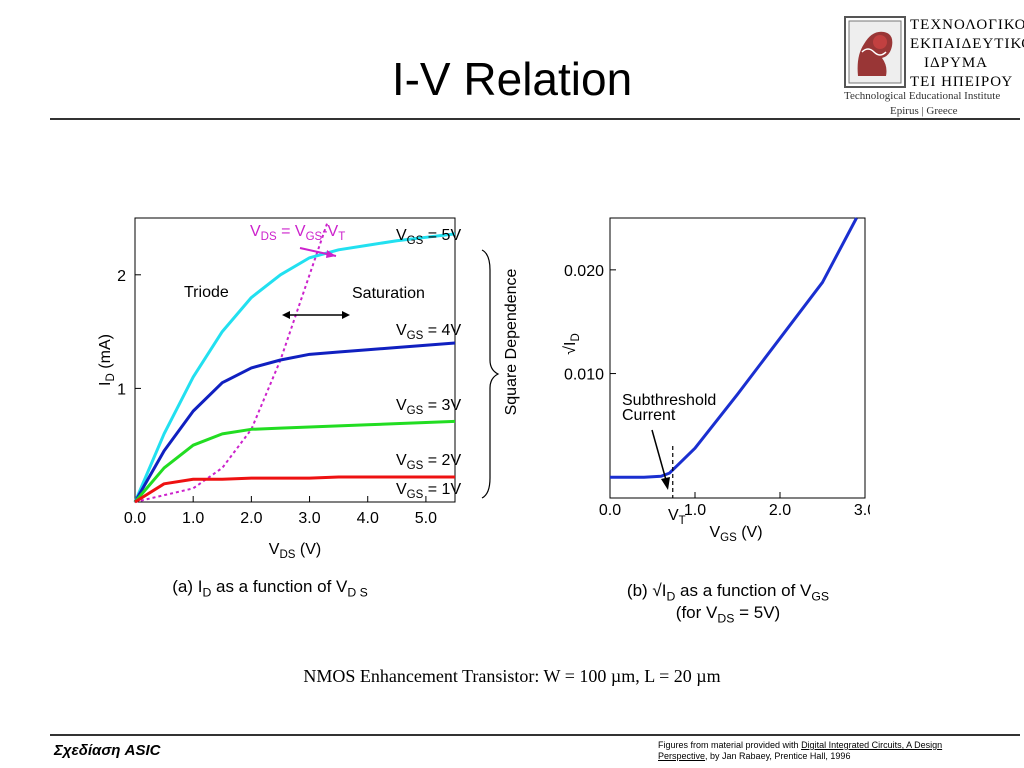  I want to click on logo-line-1: ΤΕΧΝΟΛΟΓΙΚΟ, so click(967, 25).